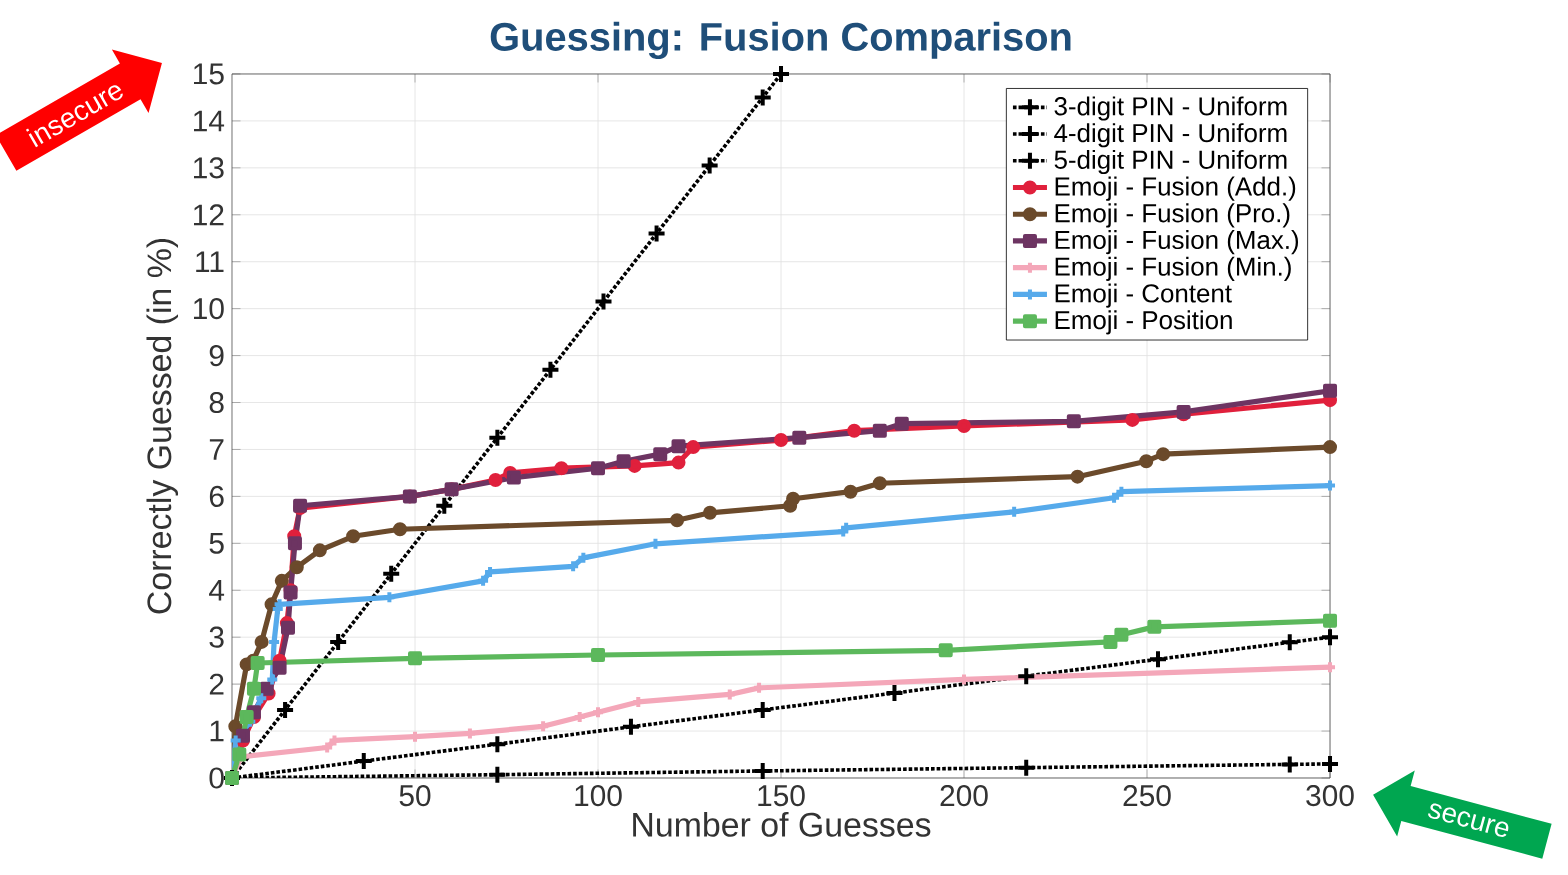 The image size is (1568, 875). I want to click on y-tick-label: 13, so click(209, 168).